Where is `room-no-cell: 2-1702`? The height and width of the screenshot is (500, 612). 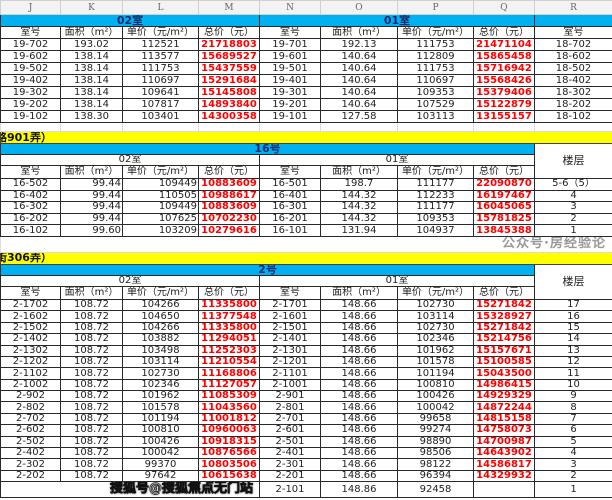 room-no-cell: 2-1702 is located at coordinates (30, 305).